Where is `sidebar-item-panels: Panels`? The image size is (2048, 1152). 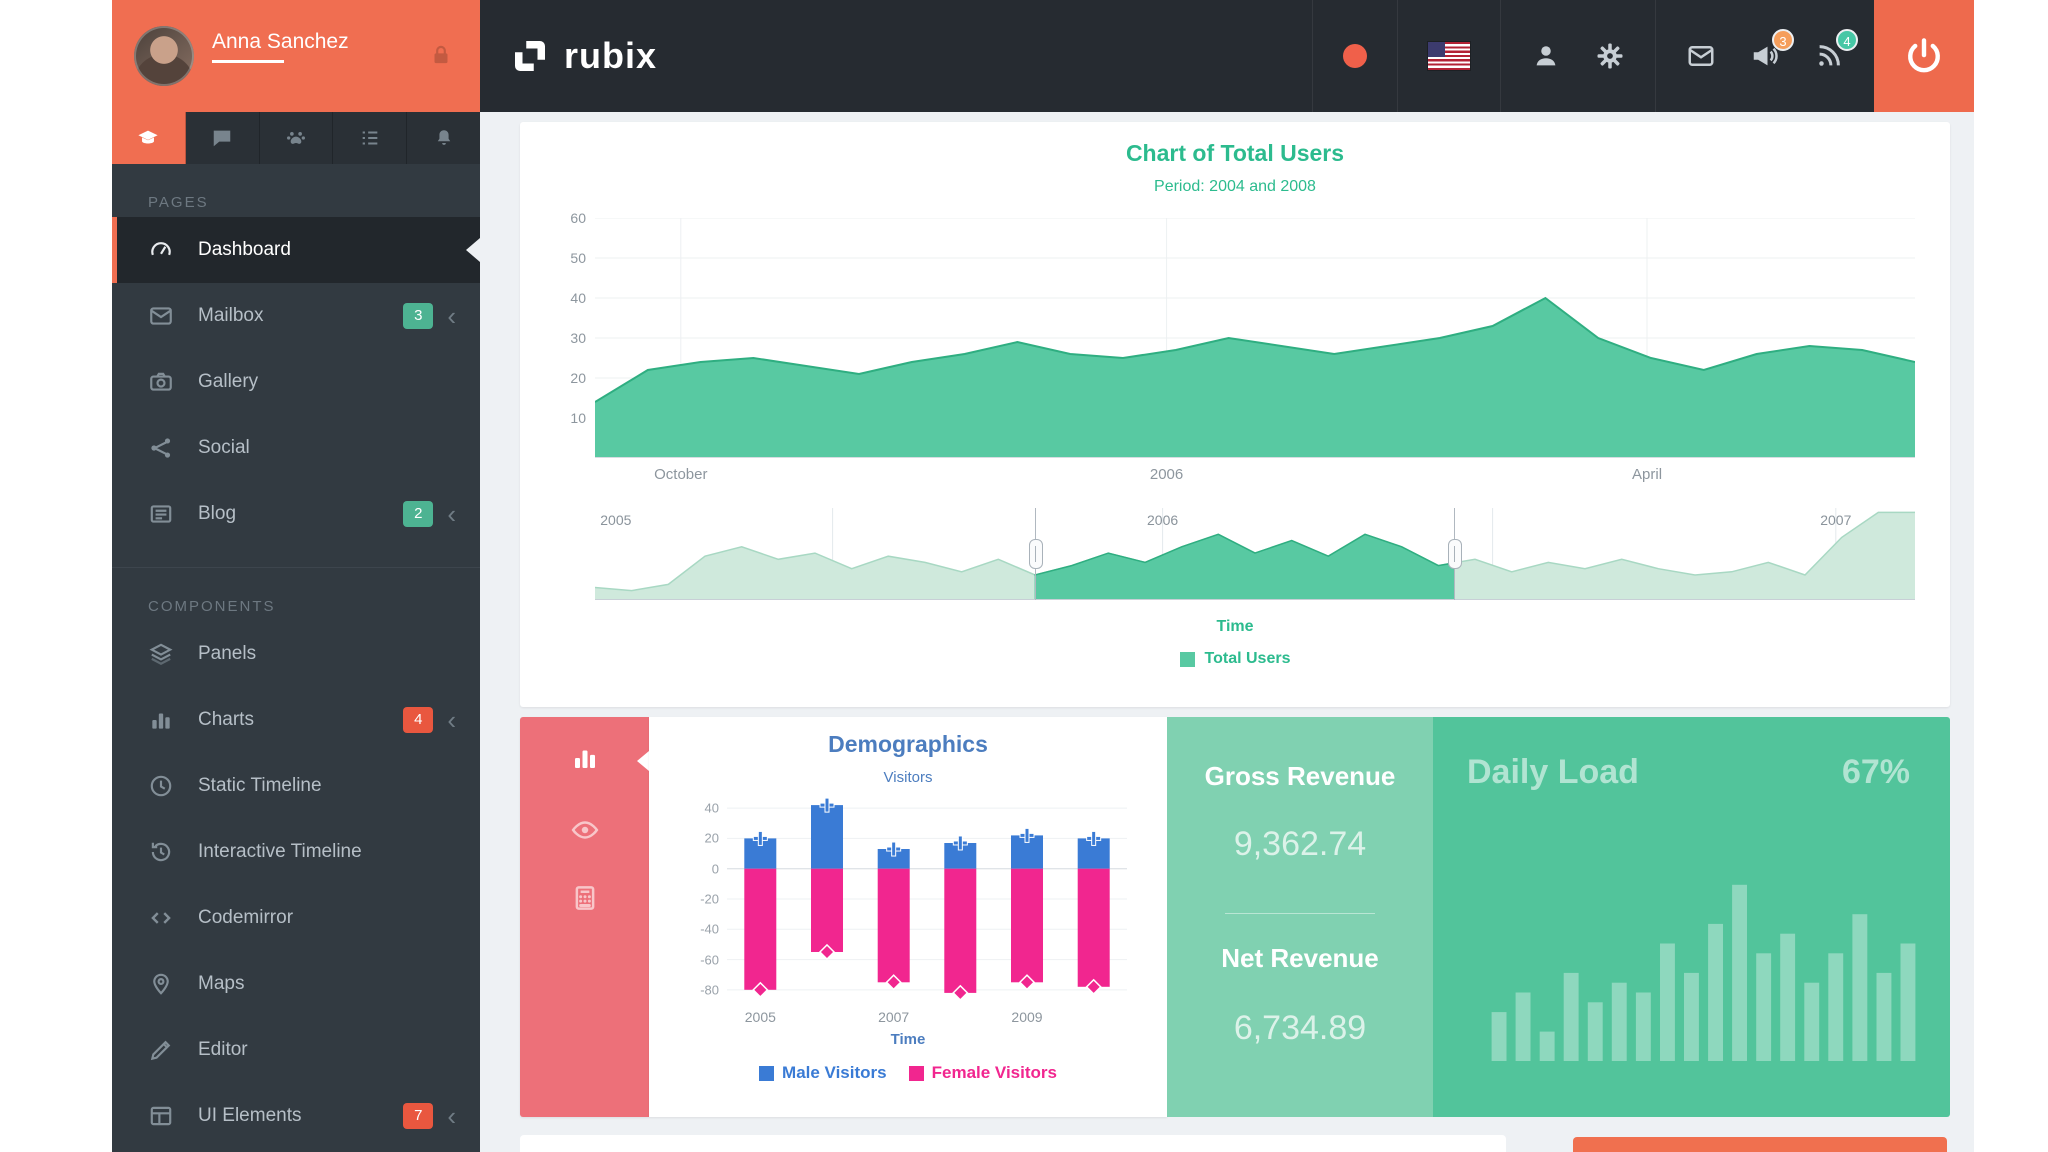 sidebar-item-panels: Panels is located at coordinates (296, 654).